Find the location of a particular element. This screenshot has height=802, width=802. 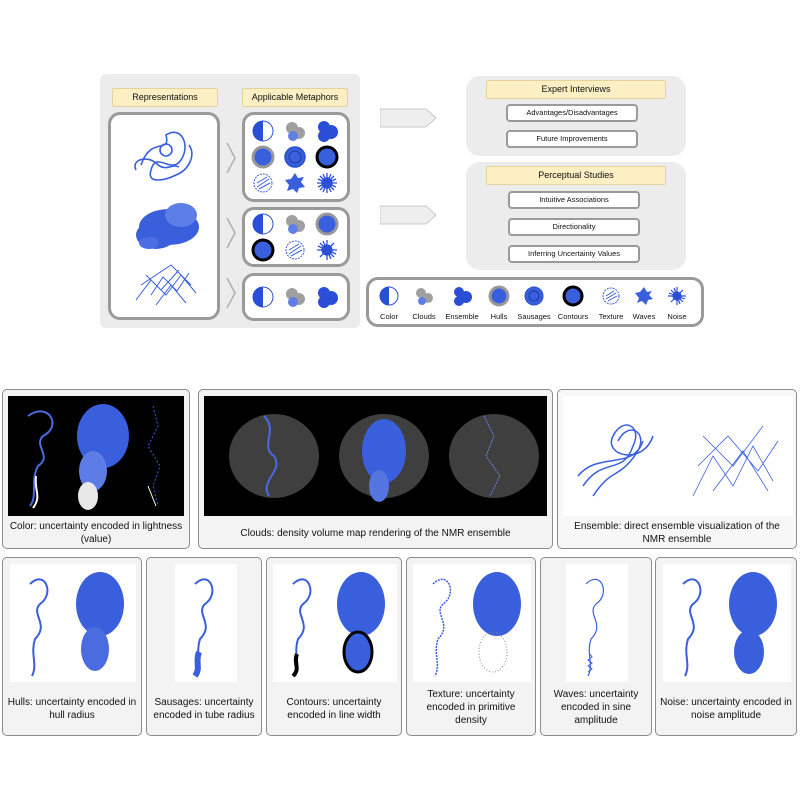

representation-thumbnails is located at coordinates (166, 218).